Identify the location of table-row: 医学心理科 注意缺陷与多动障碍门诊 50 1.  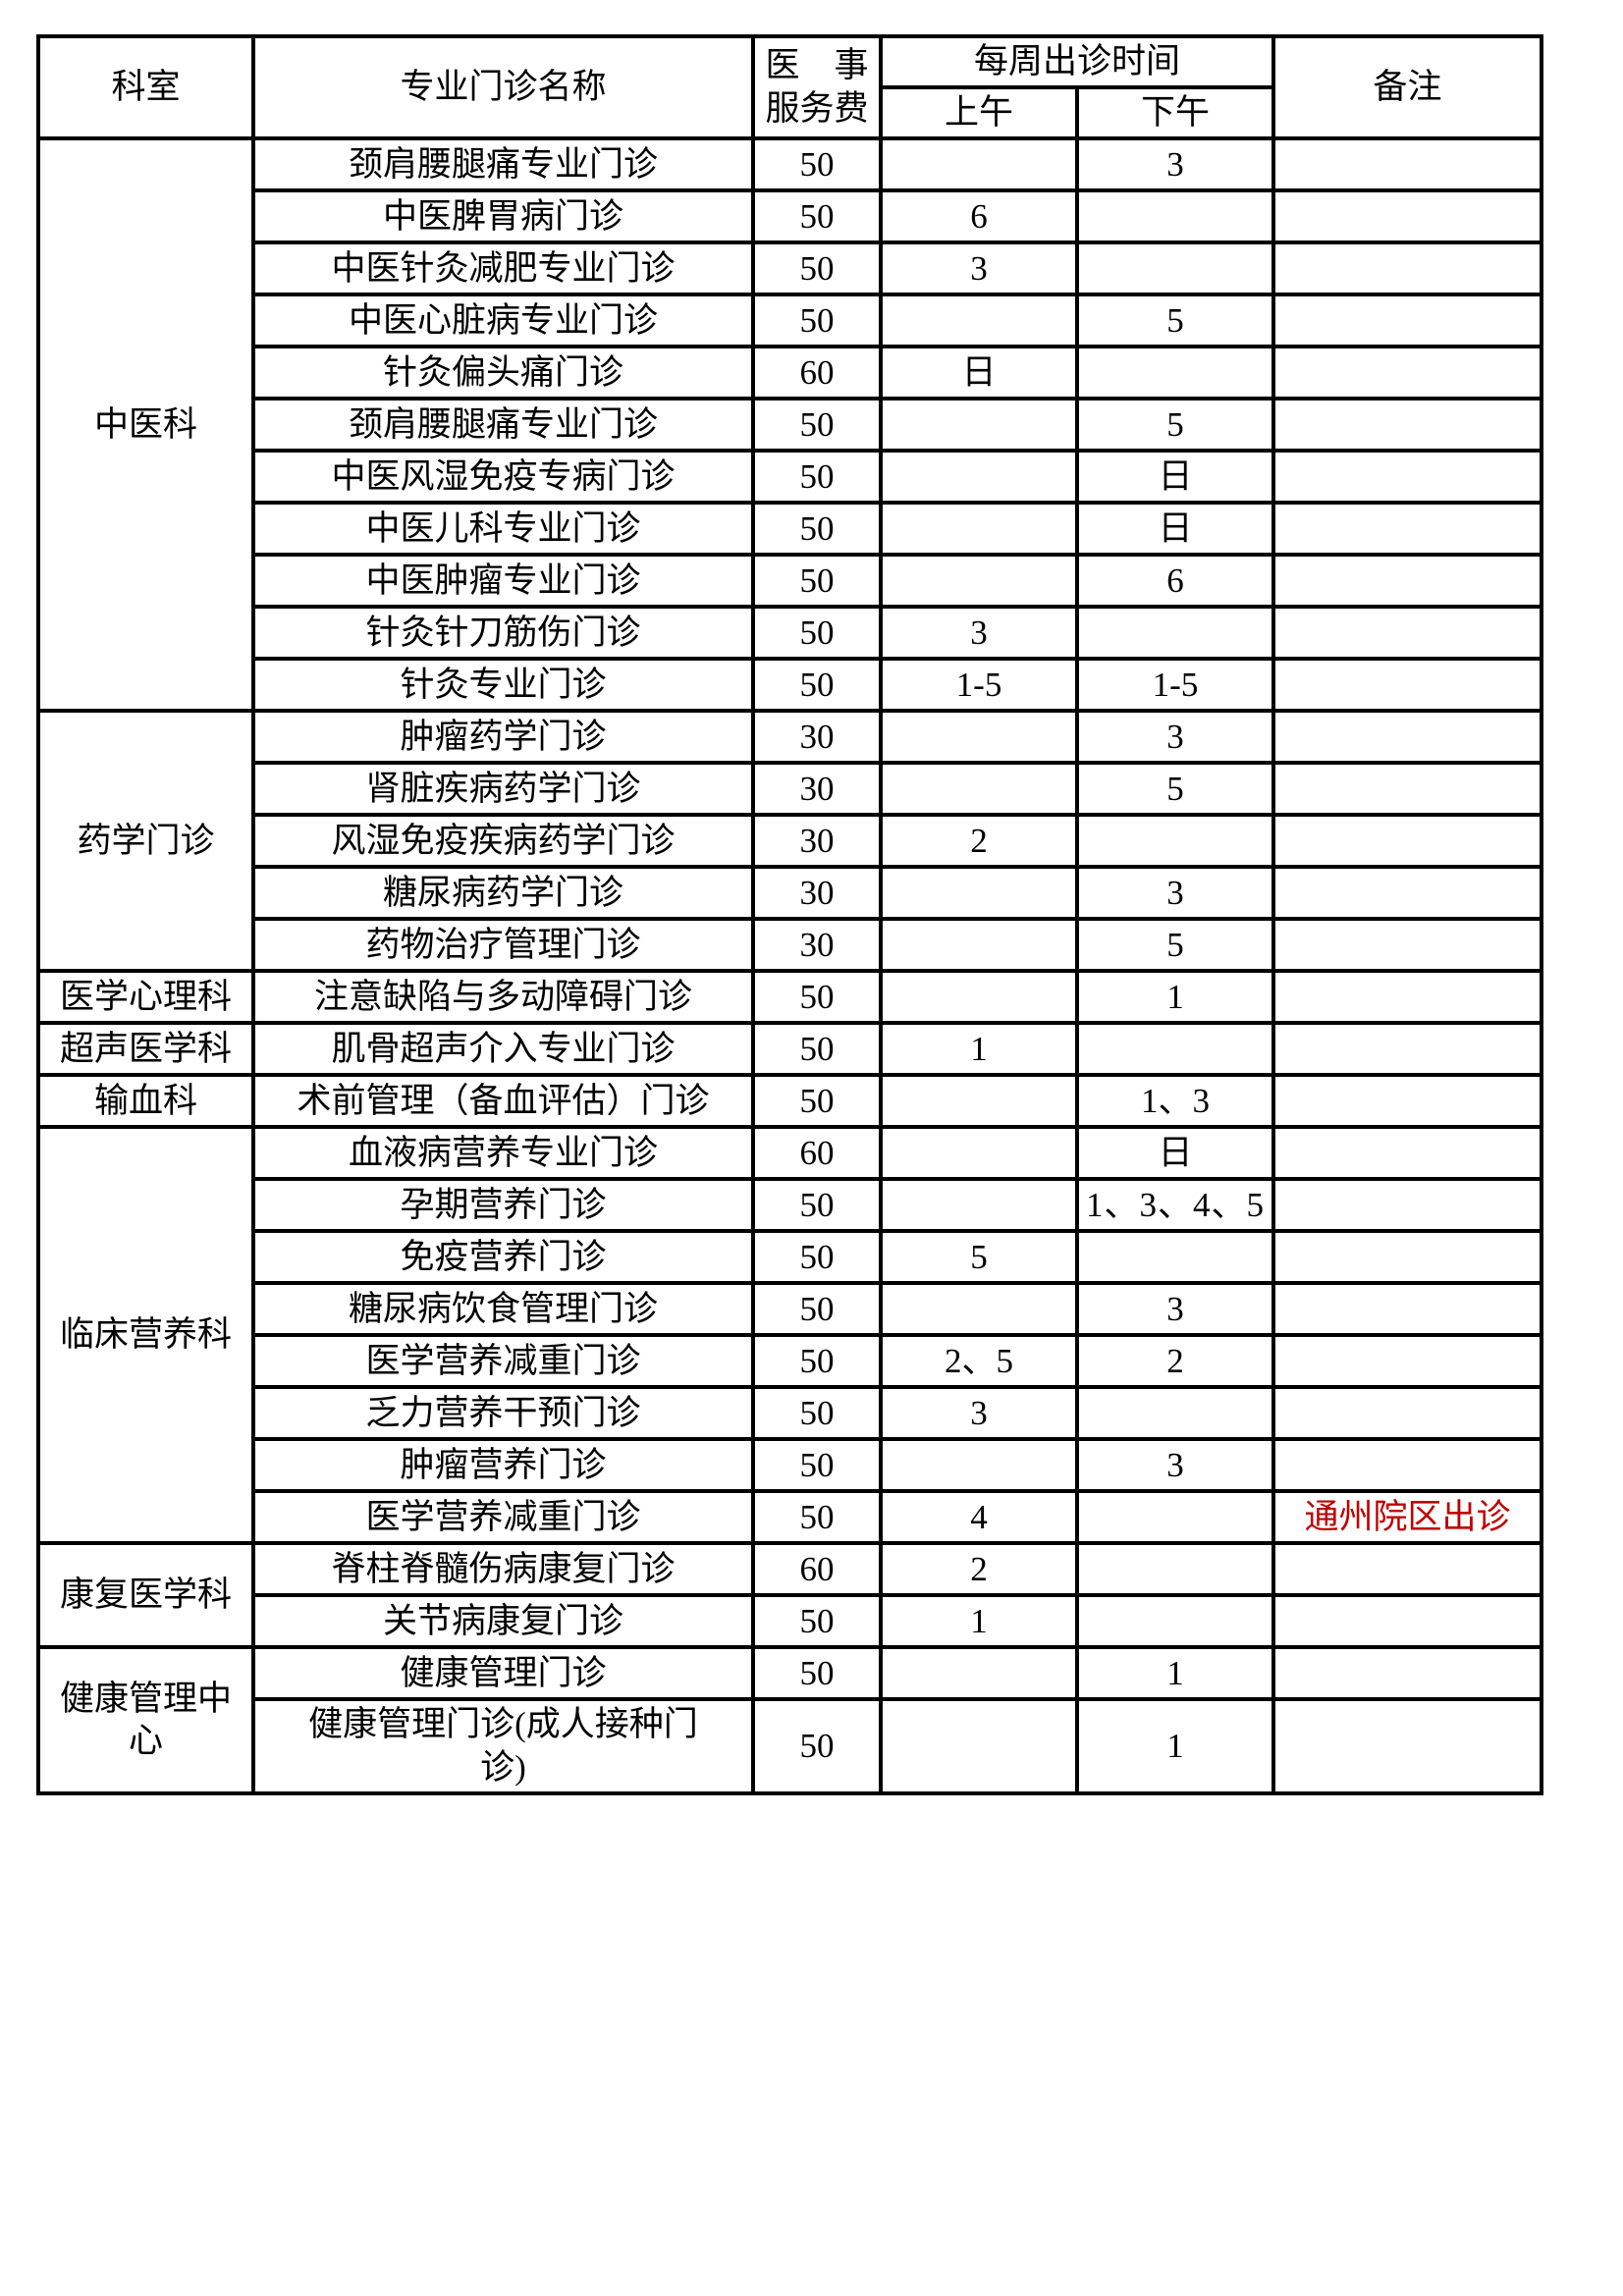
(790, 997).